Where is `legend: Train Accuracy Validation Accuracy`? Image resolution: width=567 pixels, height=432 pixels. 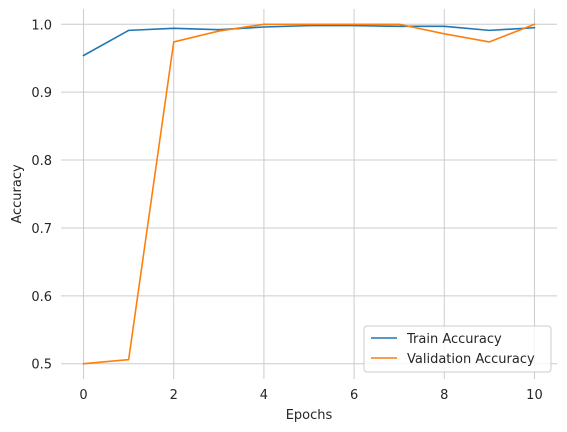 legend: Train Accuracy Validation Accuracy is located at coordinates (457, 349).